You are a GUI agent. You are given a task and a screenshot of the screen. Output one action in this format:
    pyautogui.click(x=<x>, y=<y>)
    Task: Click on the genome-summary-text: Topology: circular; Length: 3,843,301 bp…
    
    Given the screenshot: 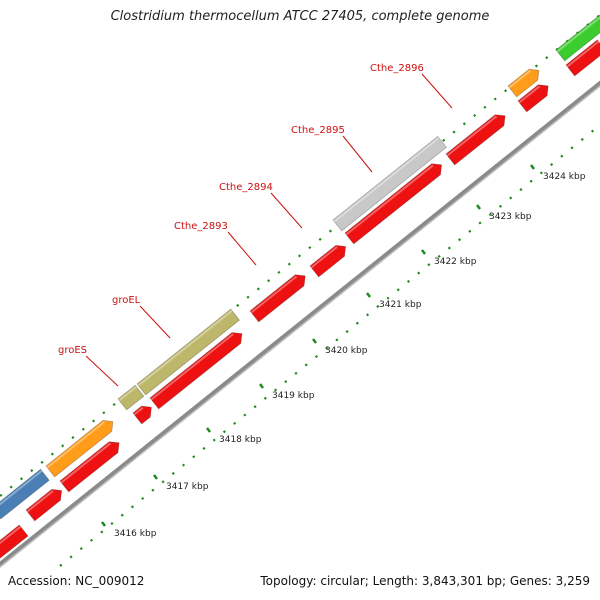 What is the action you would take?
    pyautogui.click(x=425, y=581)
    